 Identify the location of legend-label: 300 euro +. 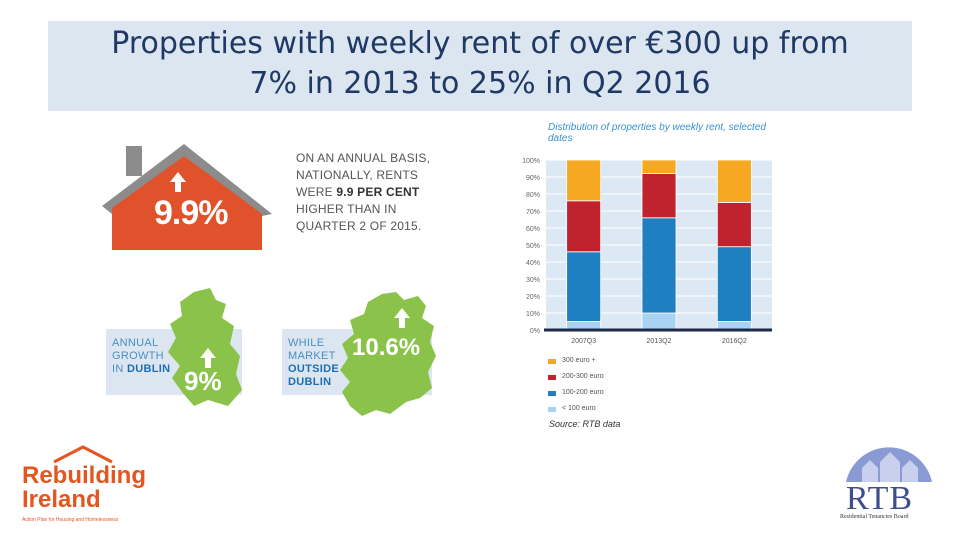
(579, 360).